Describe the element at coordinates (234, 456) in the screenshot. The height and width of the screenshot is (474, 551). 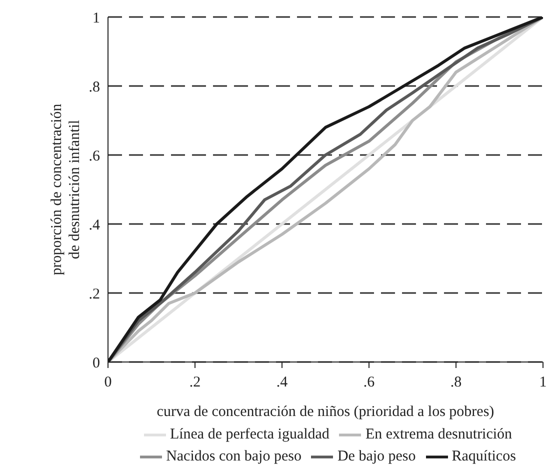
I see `legend-label: Nacidos con bajo peso` at that location.